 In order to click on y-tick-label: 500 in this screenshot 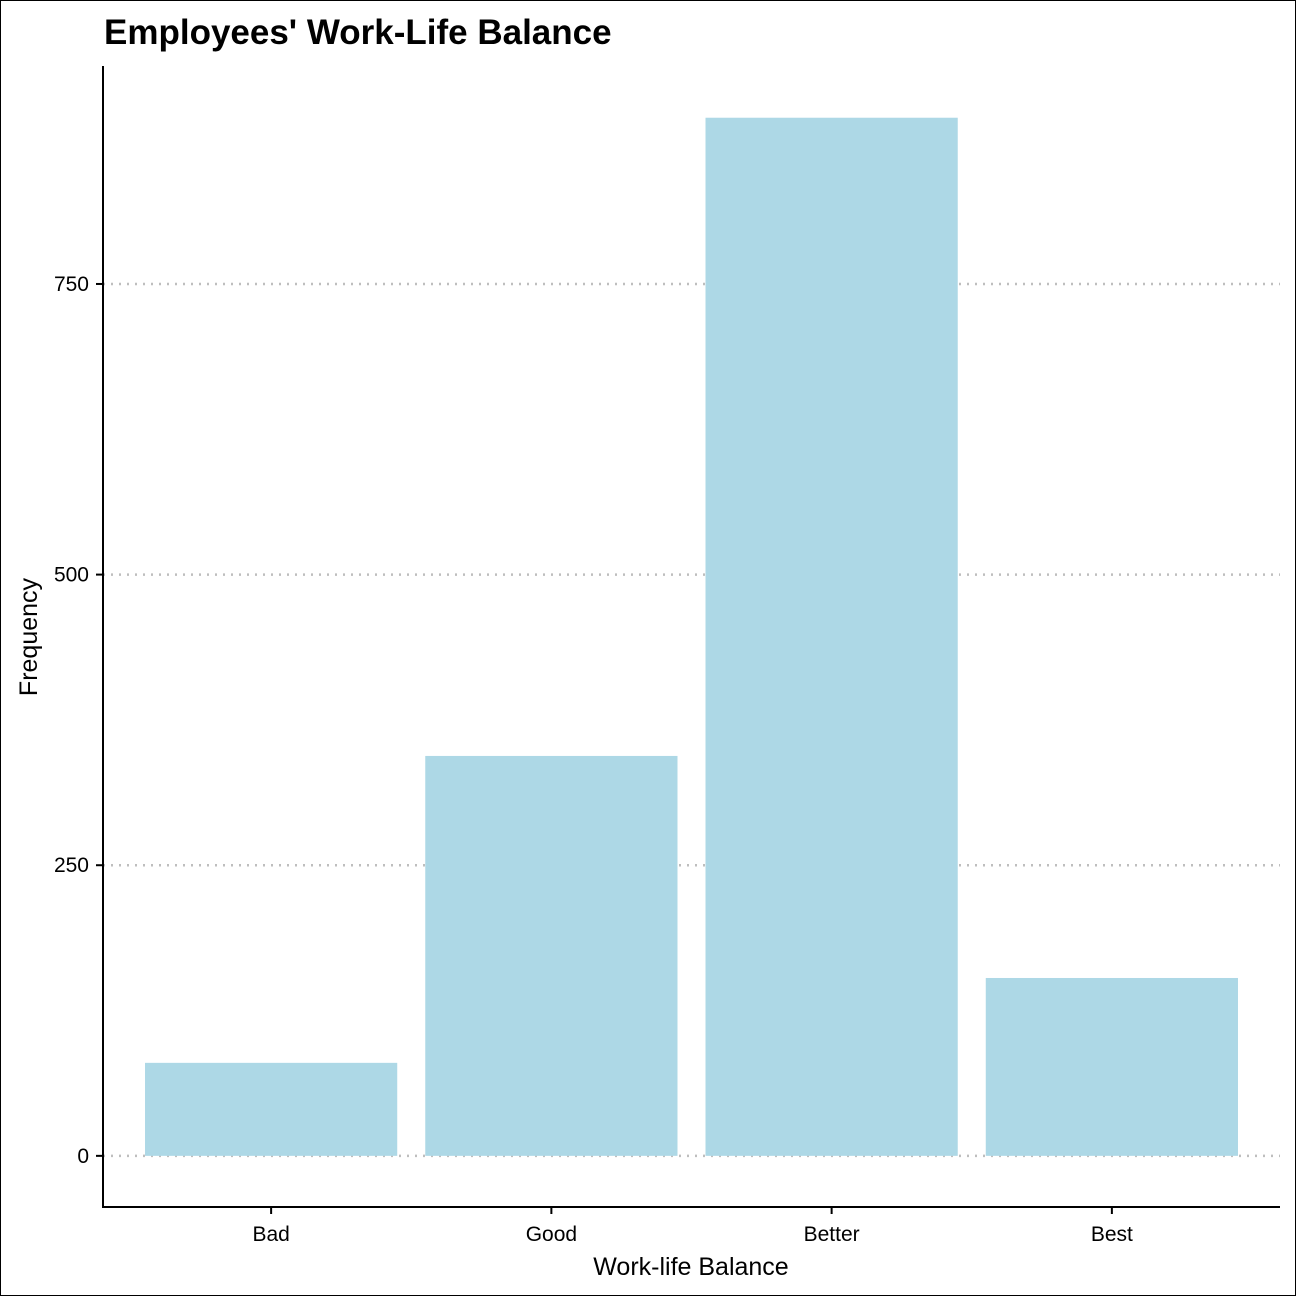, I will do `click(71, 575)`.